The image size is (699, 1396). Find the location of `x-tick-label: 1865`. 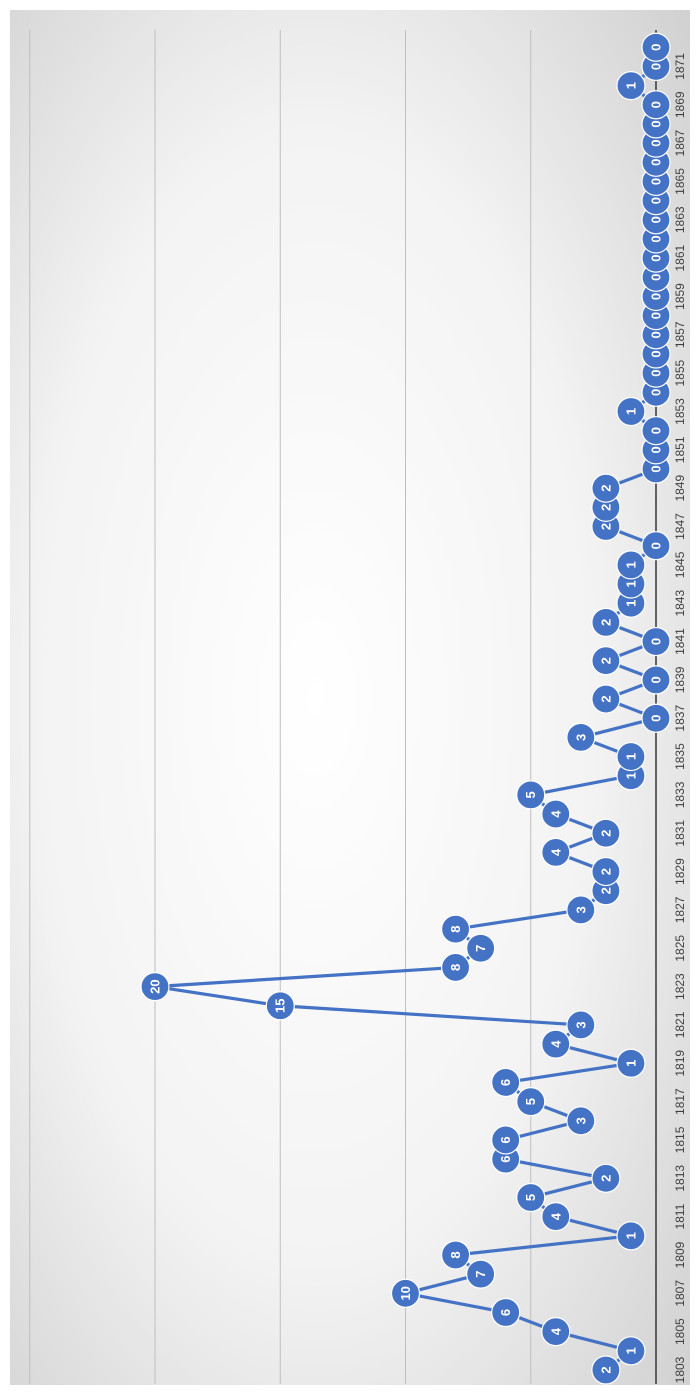

x-tick-label: 1865 is located at coordinates (680, 181).